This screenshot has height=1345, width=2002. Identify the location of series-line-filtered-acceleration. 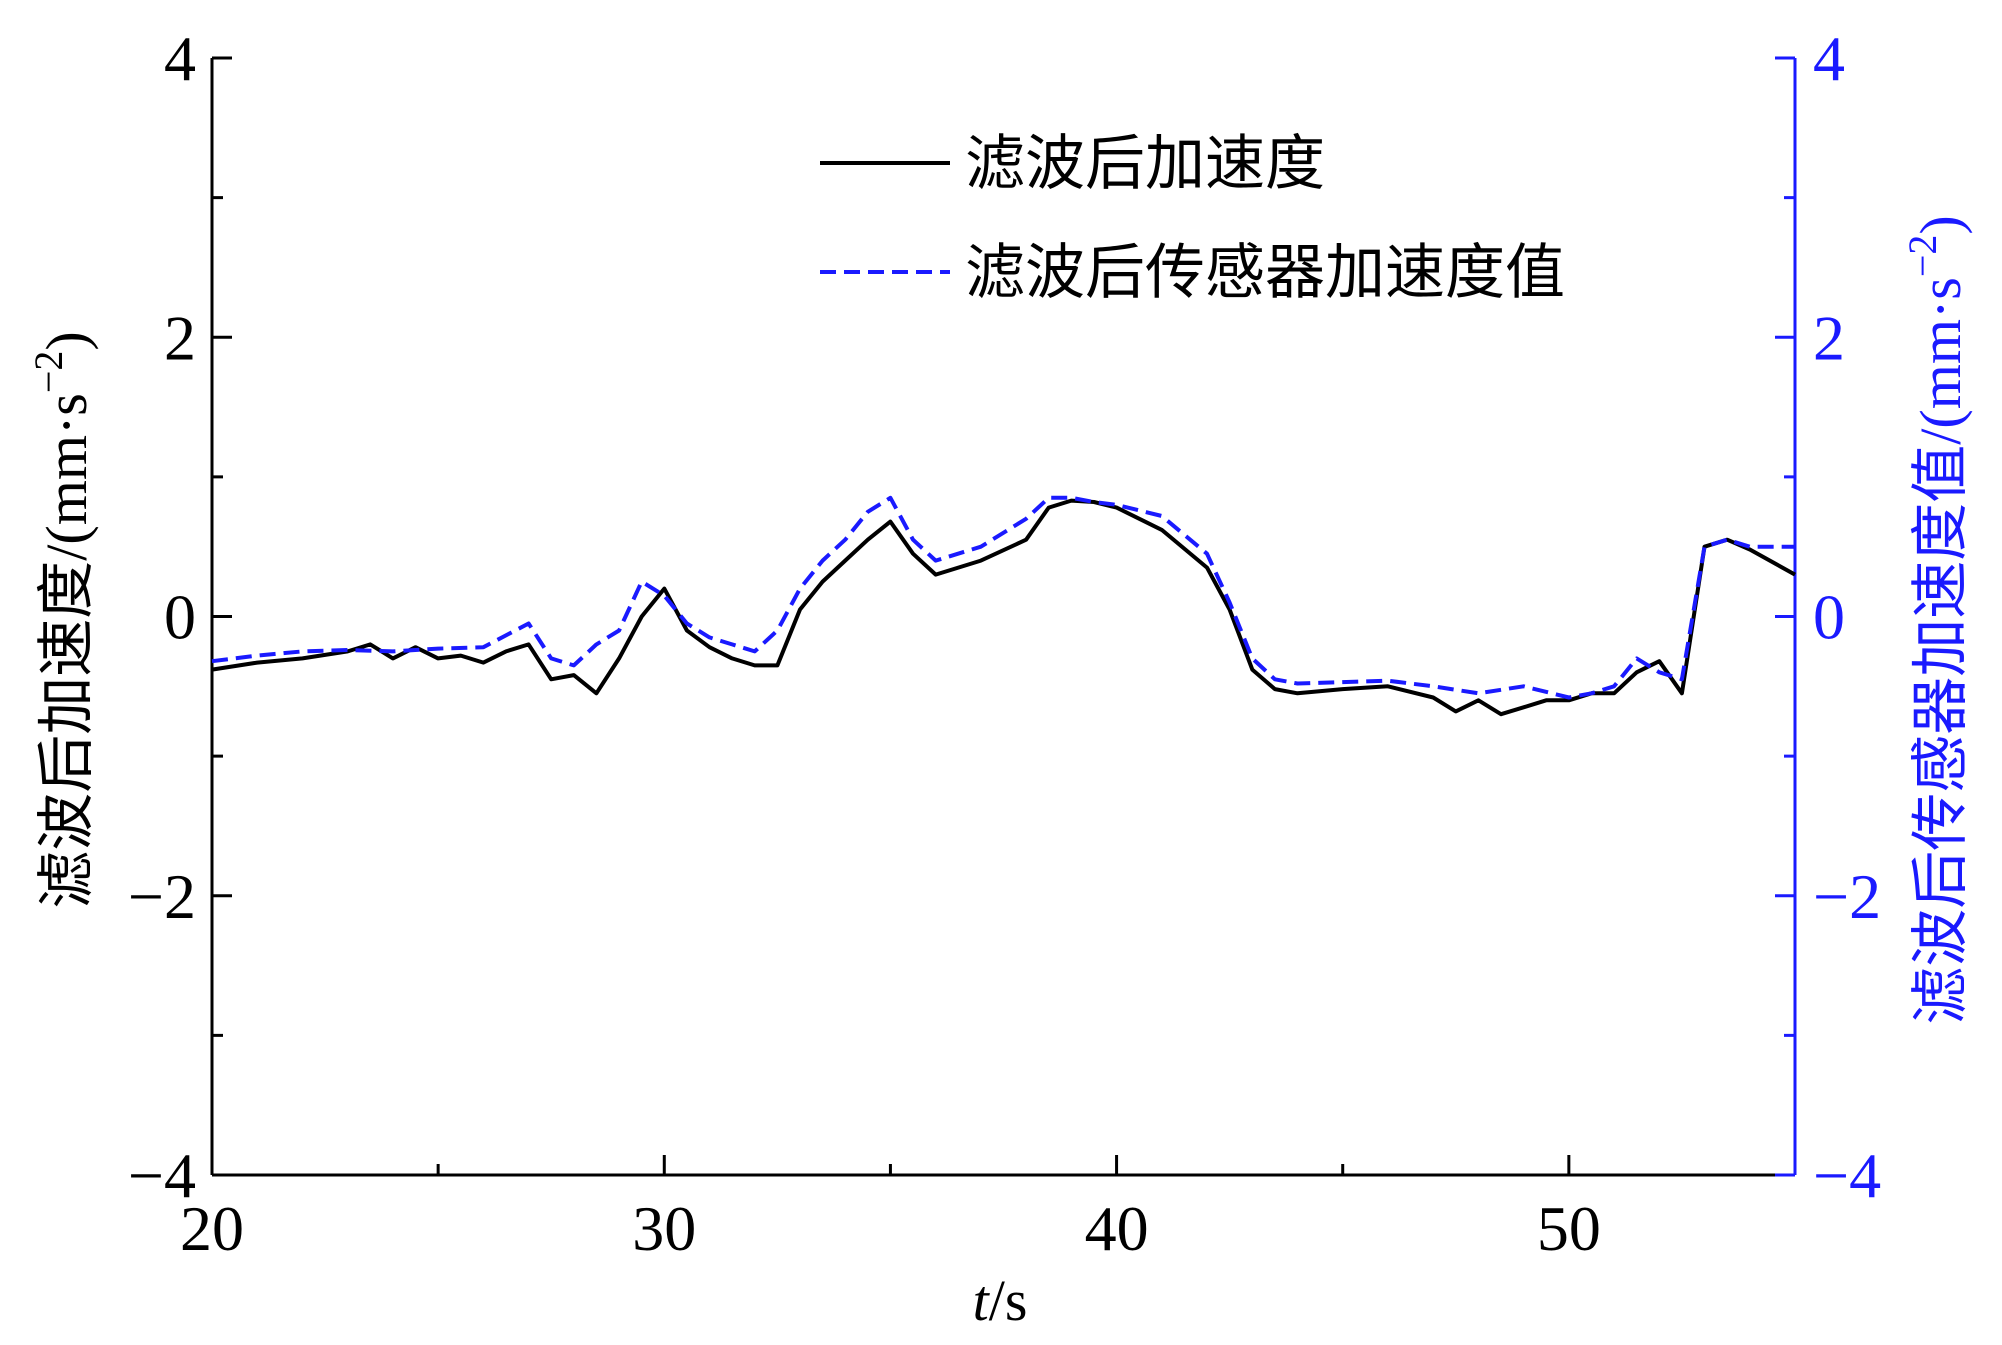
(1003, 607).